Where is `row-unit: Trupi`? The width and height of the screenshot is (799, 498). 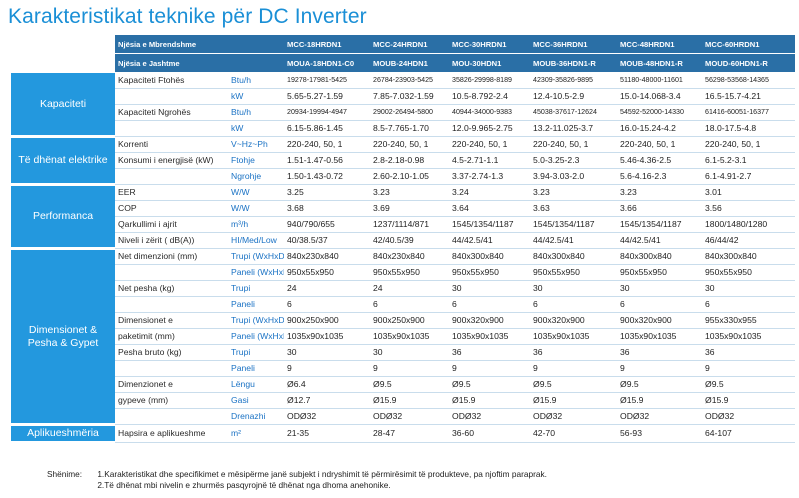 row-unit: Trupi is located at coordinates (256, 352).